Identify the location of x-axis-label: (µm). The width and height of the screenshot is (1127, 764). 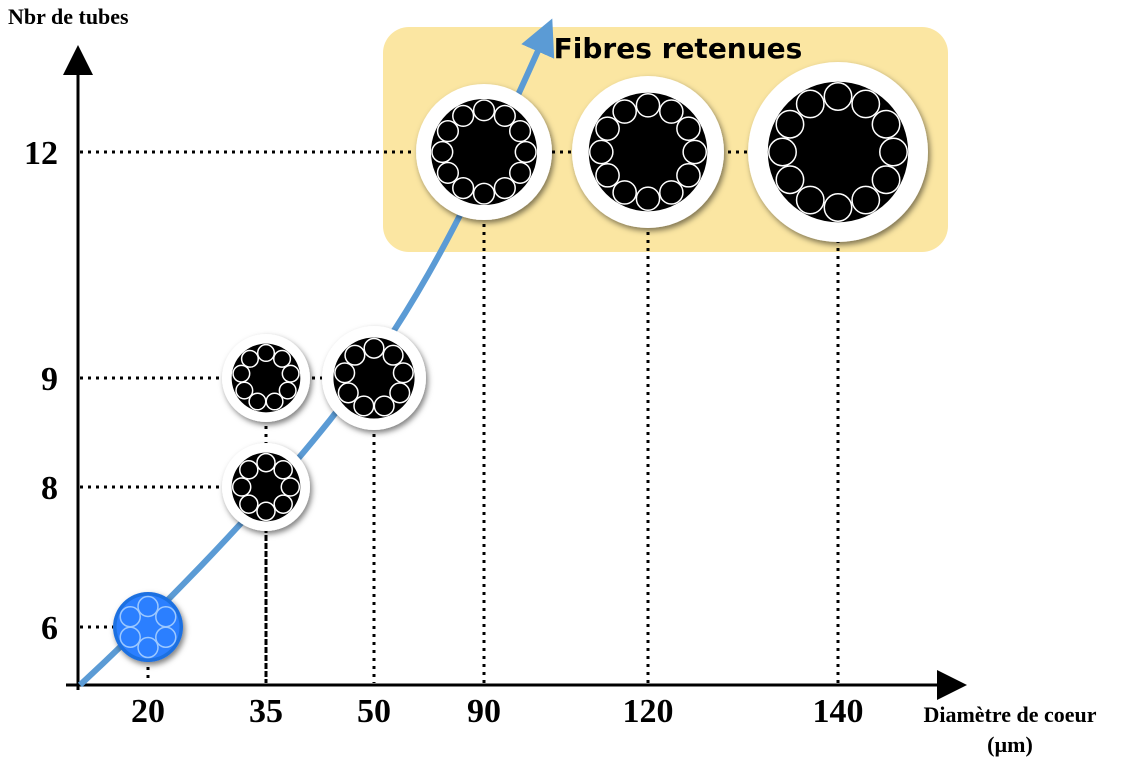
(1010, 744).